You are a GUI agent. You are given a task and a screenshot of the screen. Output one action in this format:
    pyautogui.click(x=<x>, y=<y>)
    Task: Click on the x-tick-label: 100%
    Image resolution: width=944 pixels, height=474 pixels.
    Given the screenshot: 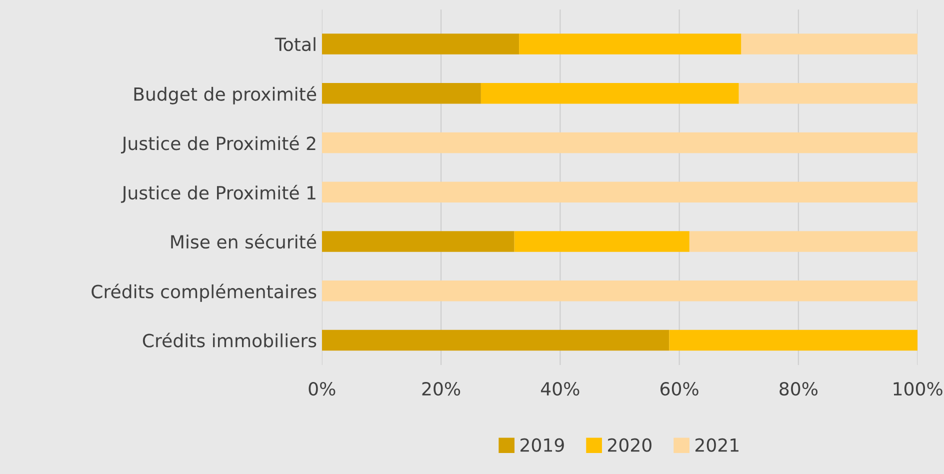 What is the action you would take?
    pyautogui.click(x=918, y=389)
    